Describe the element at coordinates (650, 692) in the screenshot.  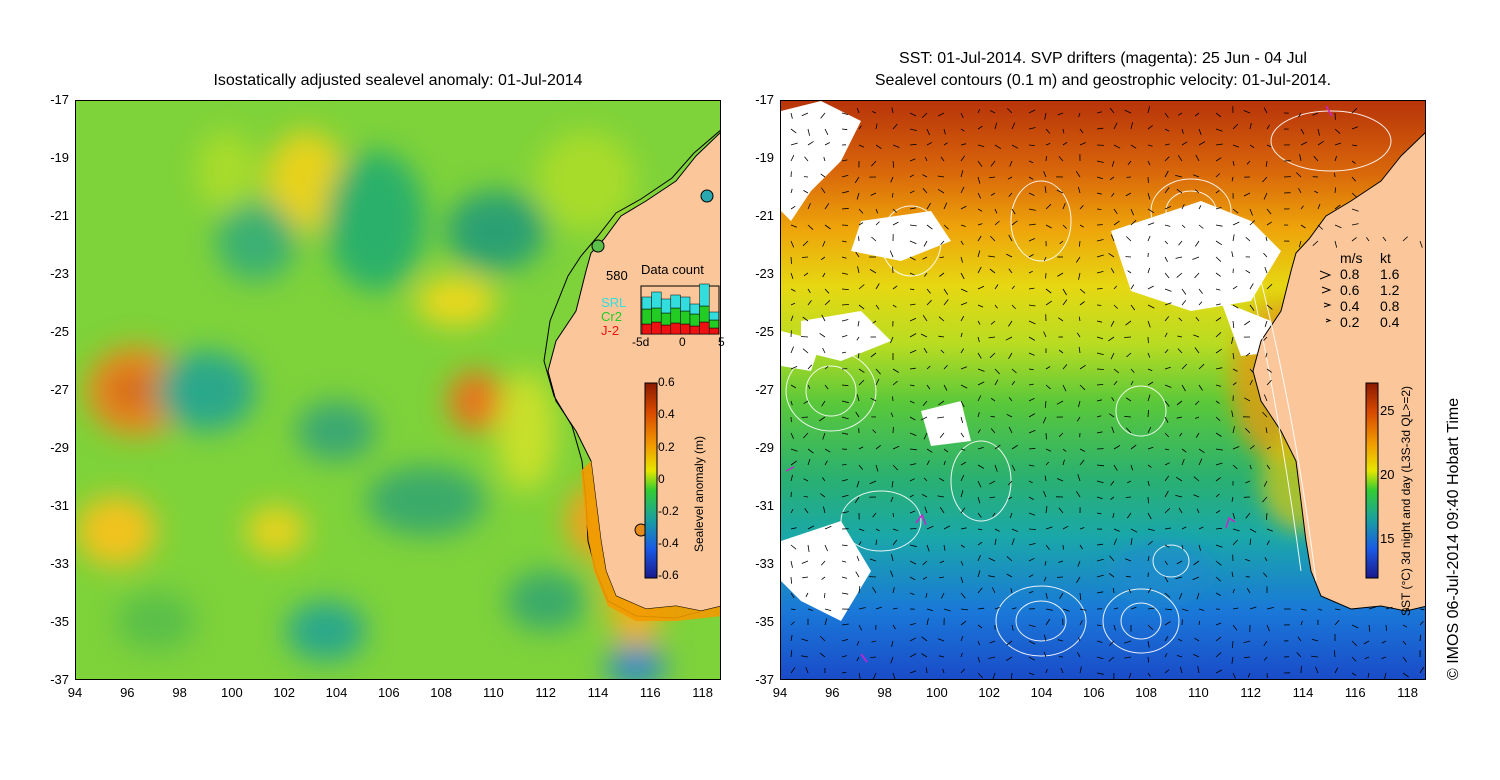
I see `x-axis-tick-label: 116` at that location.